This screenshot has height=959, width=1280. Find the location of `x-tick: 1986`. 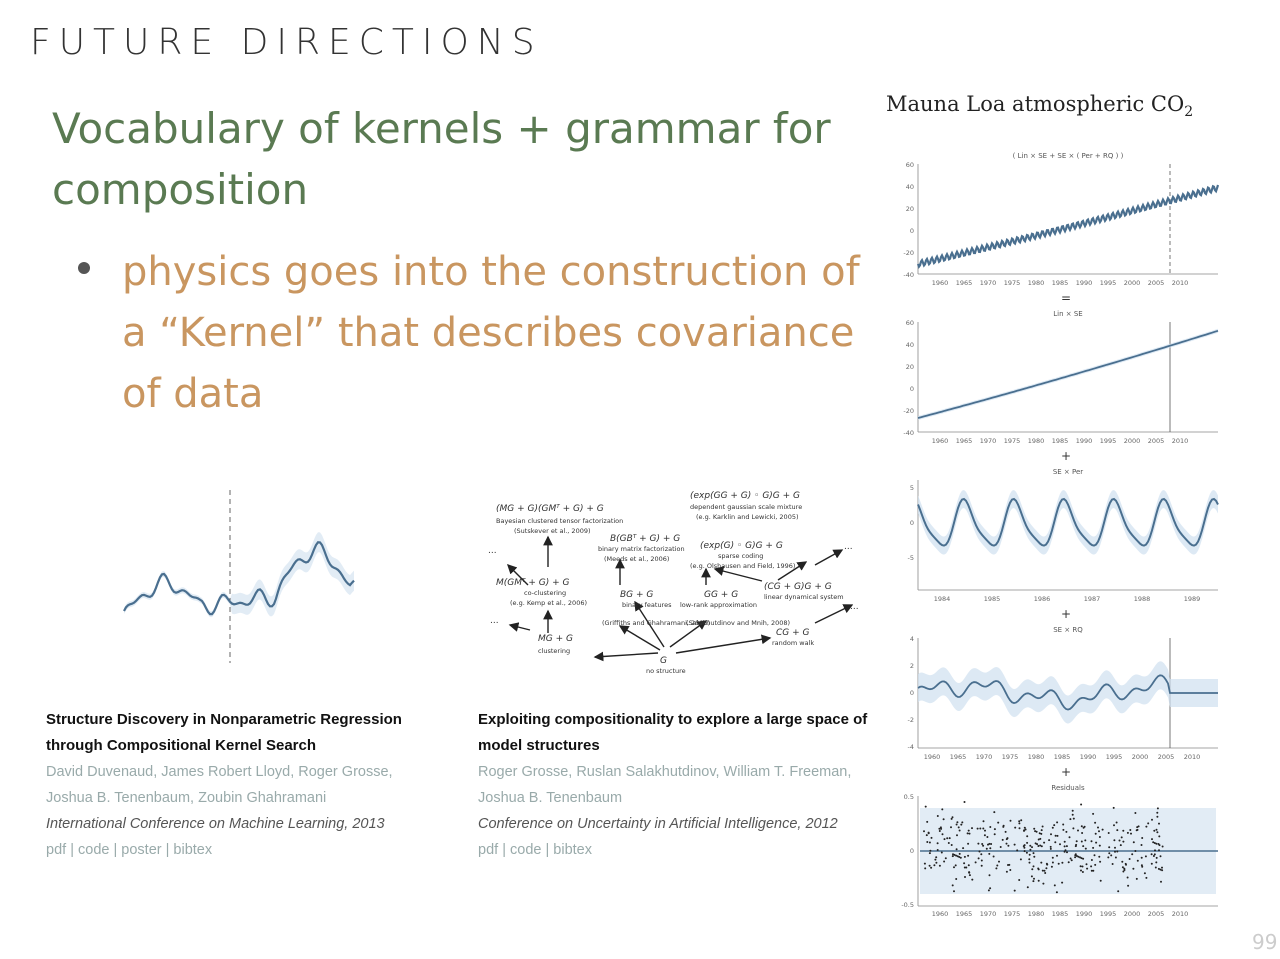

x-tick: 1986 is located at coordinates (1042, 599).